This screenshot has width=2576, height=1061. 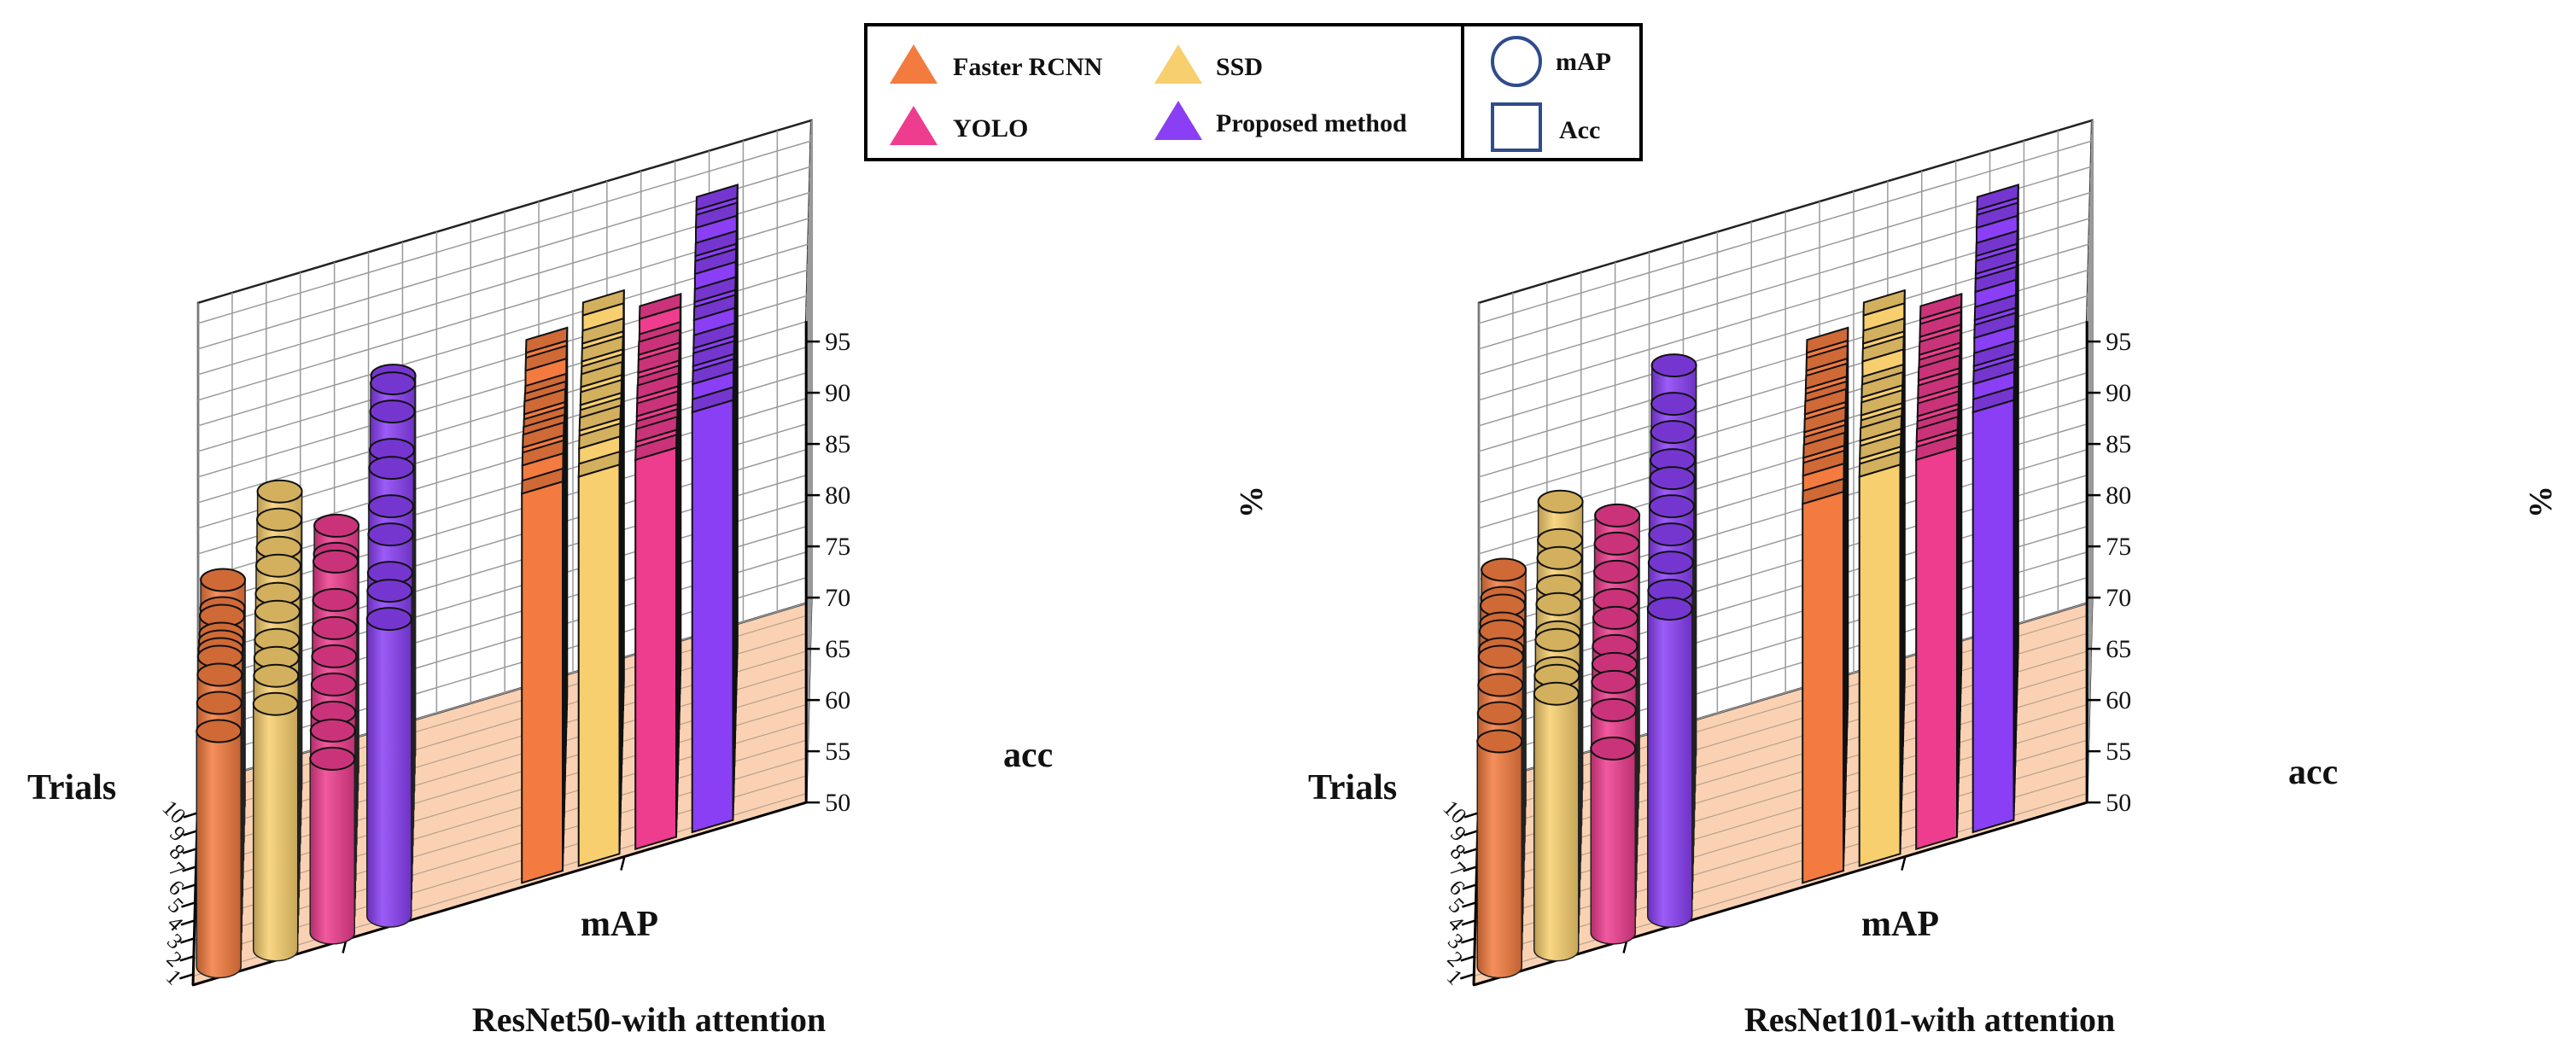 What do you see at coordinates (1551, 61) in the screenshot?
I see `legend-item-map: mAP` at bounding box center [1551, 61].